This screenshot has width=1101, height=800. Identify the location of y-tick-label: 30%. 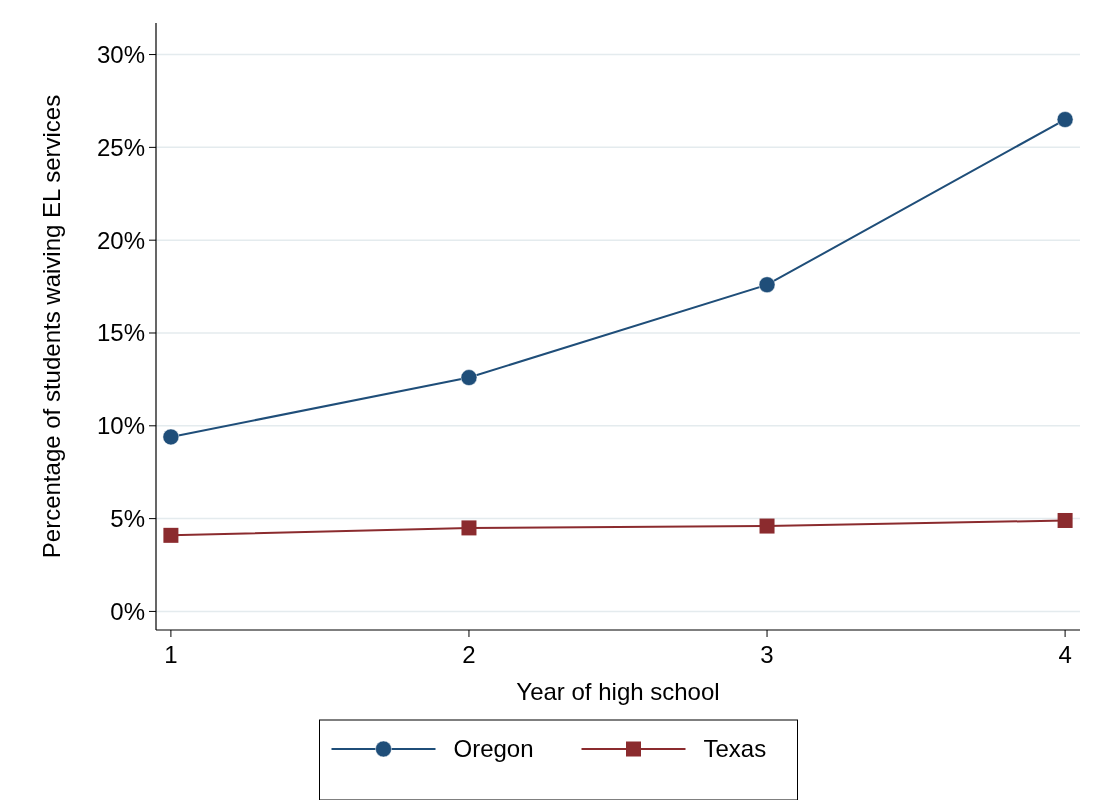
(120, 54).